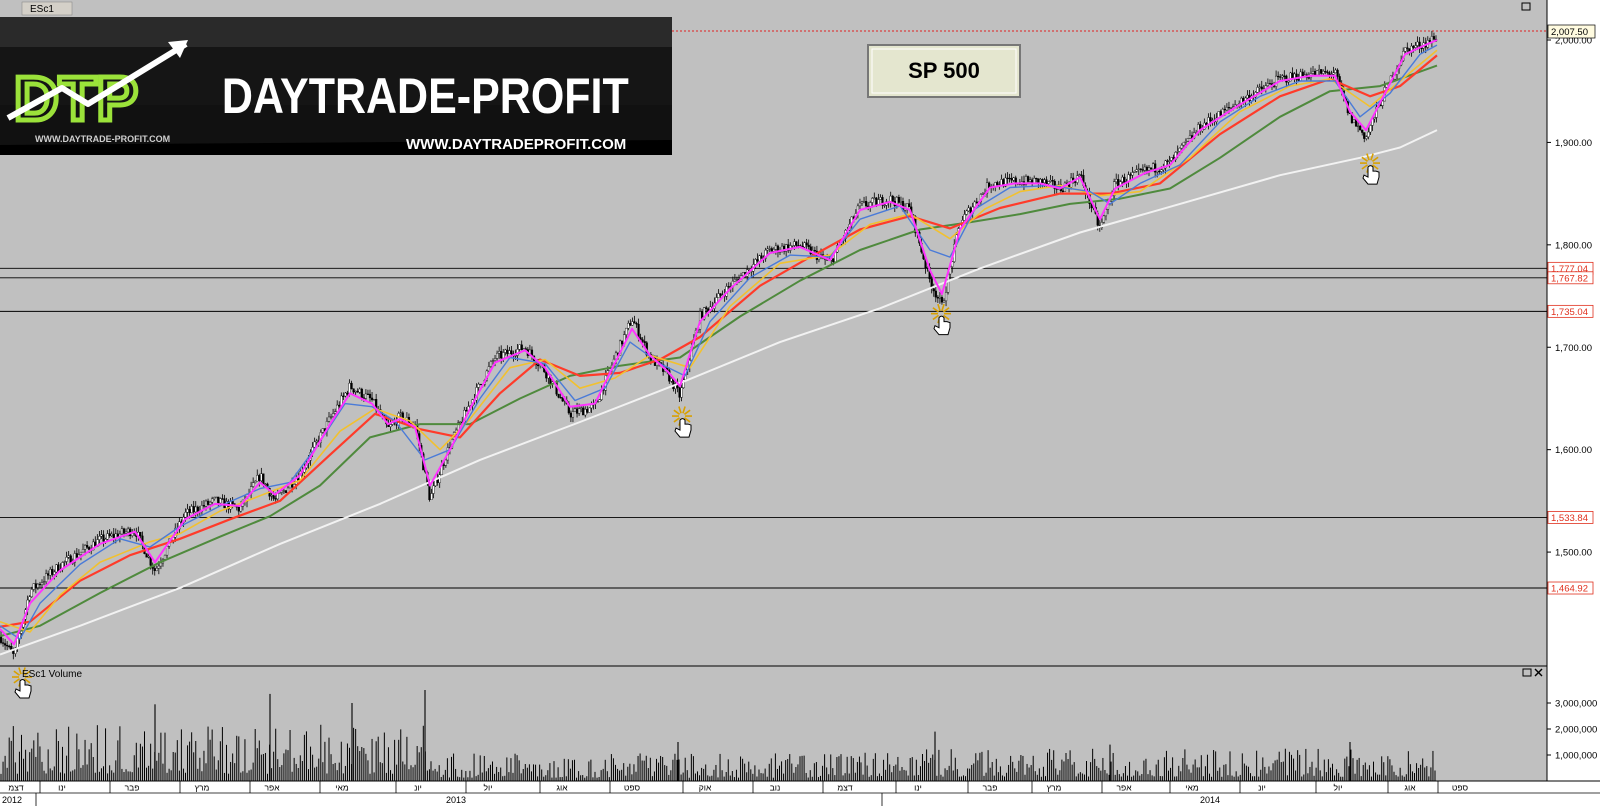  I want to click on level-label: 1,777.04, so click(1569, 269).